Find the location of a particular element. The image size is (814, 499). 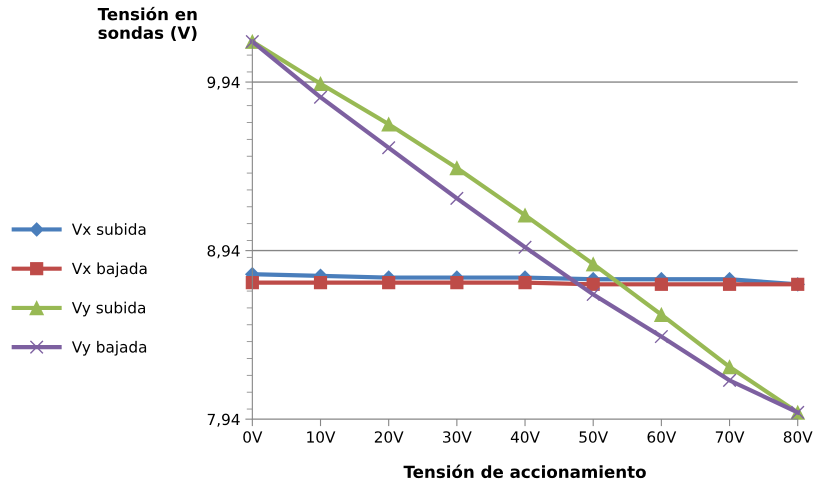

legend-label: Vy bajada is located at coordinates (109, 348).